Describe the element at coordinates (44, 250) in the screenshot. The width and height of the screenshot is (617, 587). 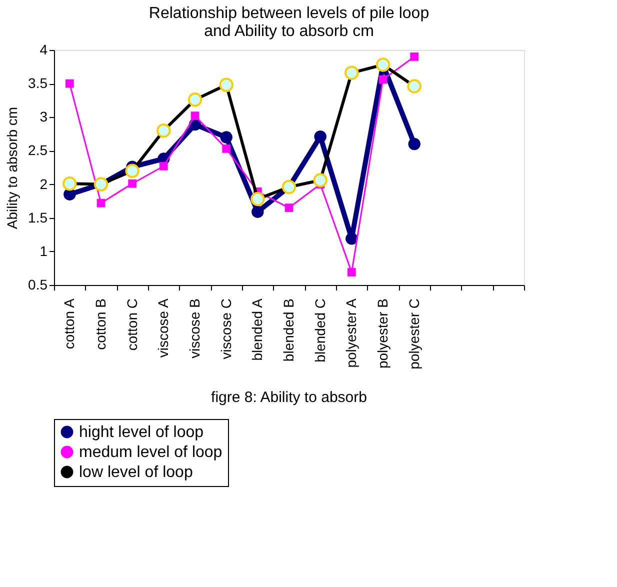
I see `y-tick-label: 1` at that location.